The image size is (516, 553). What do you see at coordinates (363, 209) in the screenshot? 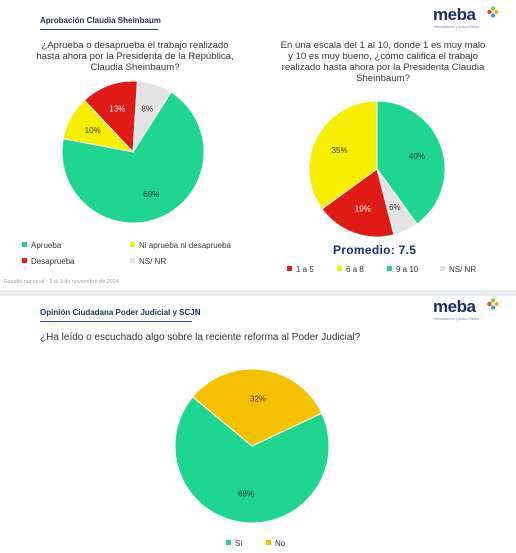
I see `rating-data-label: 19%` at bounding box center [363, 209].